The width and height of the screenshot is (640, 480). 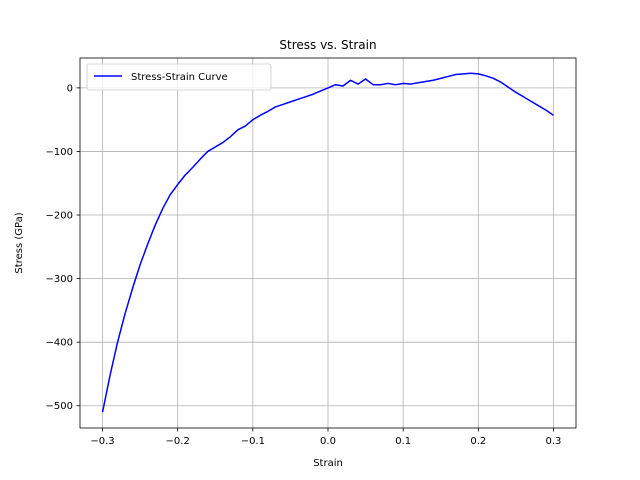 I want to click on x-tick-label: −0.3, so click(x=102, y=441).